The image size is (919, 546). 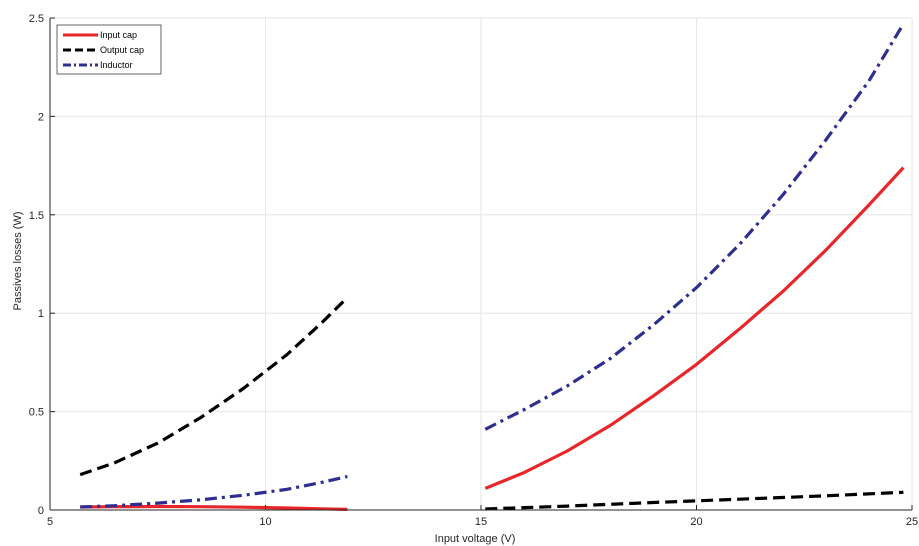 What do you see at coordinates (696, 522) in the screenshot?
I see `x-tick-label: 20` at bounding box center [696, 522].